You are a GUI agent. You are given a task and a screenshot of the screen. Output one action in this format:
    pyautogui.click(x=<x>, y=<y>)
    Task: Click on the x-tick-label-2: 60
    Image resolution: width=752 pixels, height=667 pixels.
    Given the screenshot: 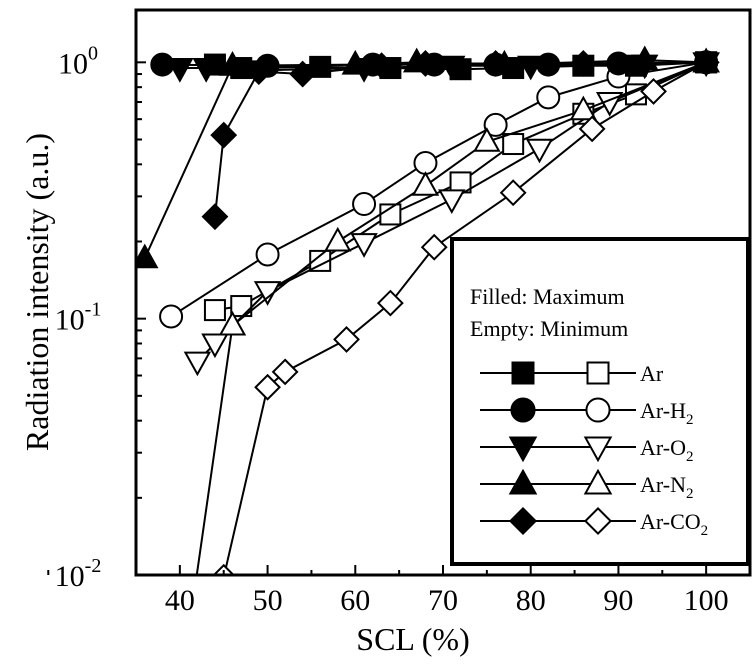 What is the action you would take?
    pyautogui.click(x=355, y=600)
    